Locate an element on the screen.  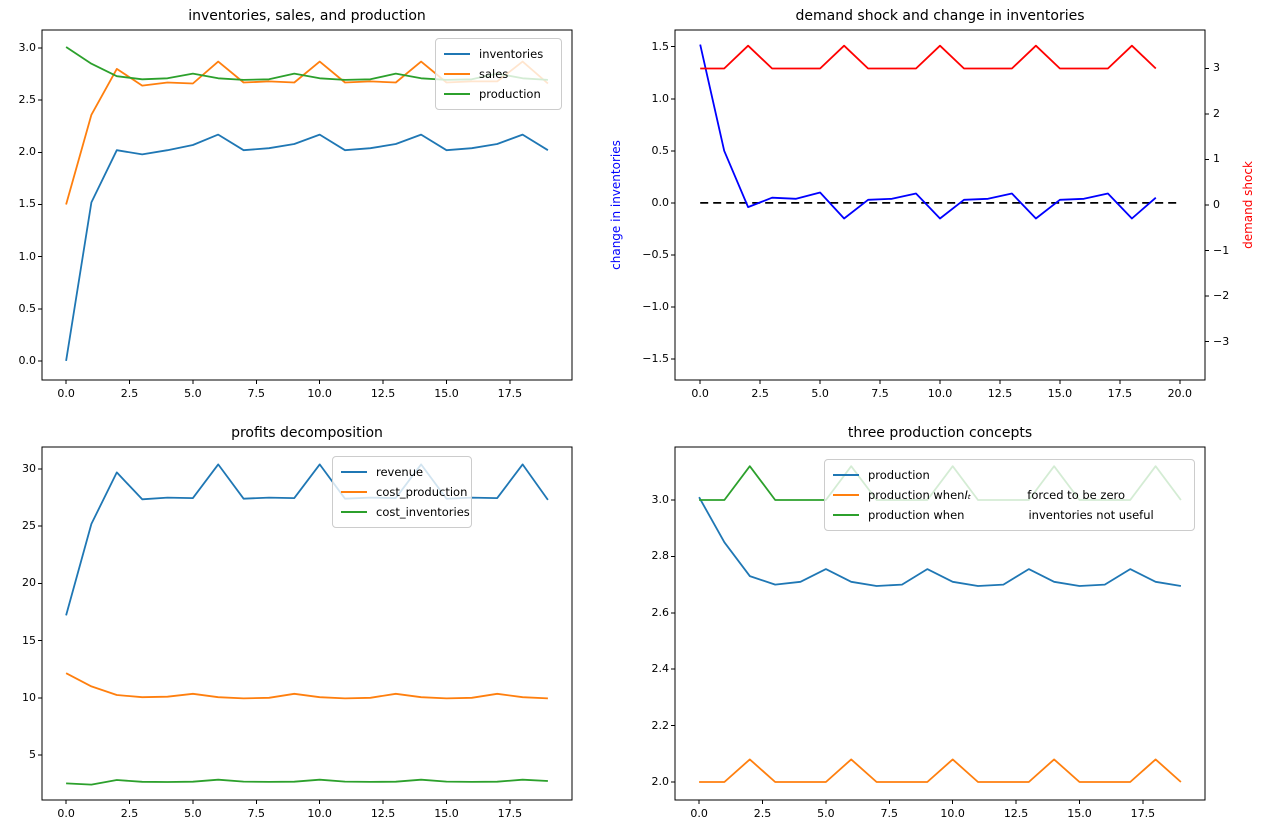
top-left-y-tick-label: 2.0 is located at coordinates (27, 152).